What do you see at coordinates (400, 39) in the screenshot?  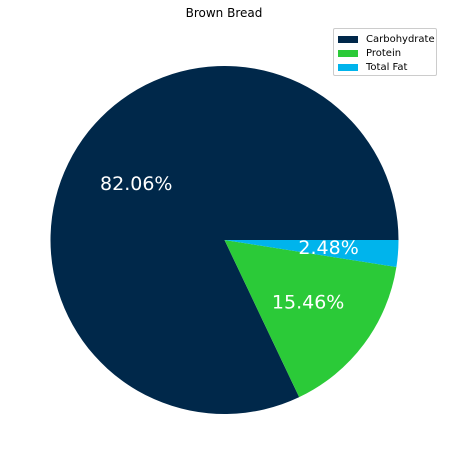 I see `legend-label-carbohydrate: Carbohydrate` at bounding box center [400, 39].